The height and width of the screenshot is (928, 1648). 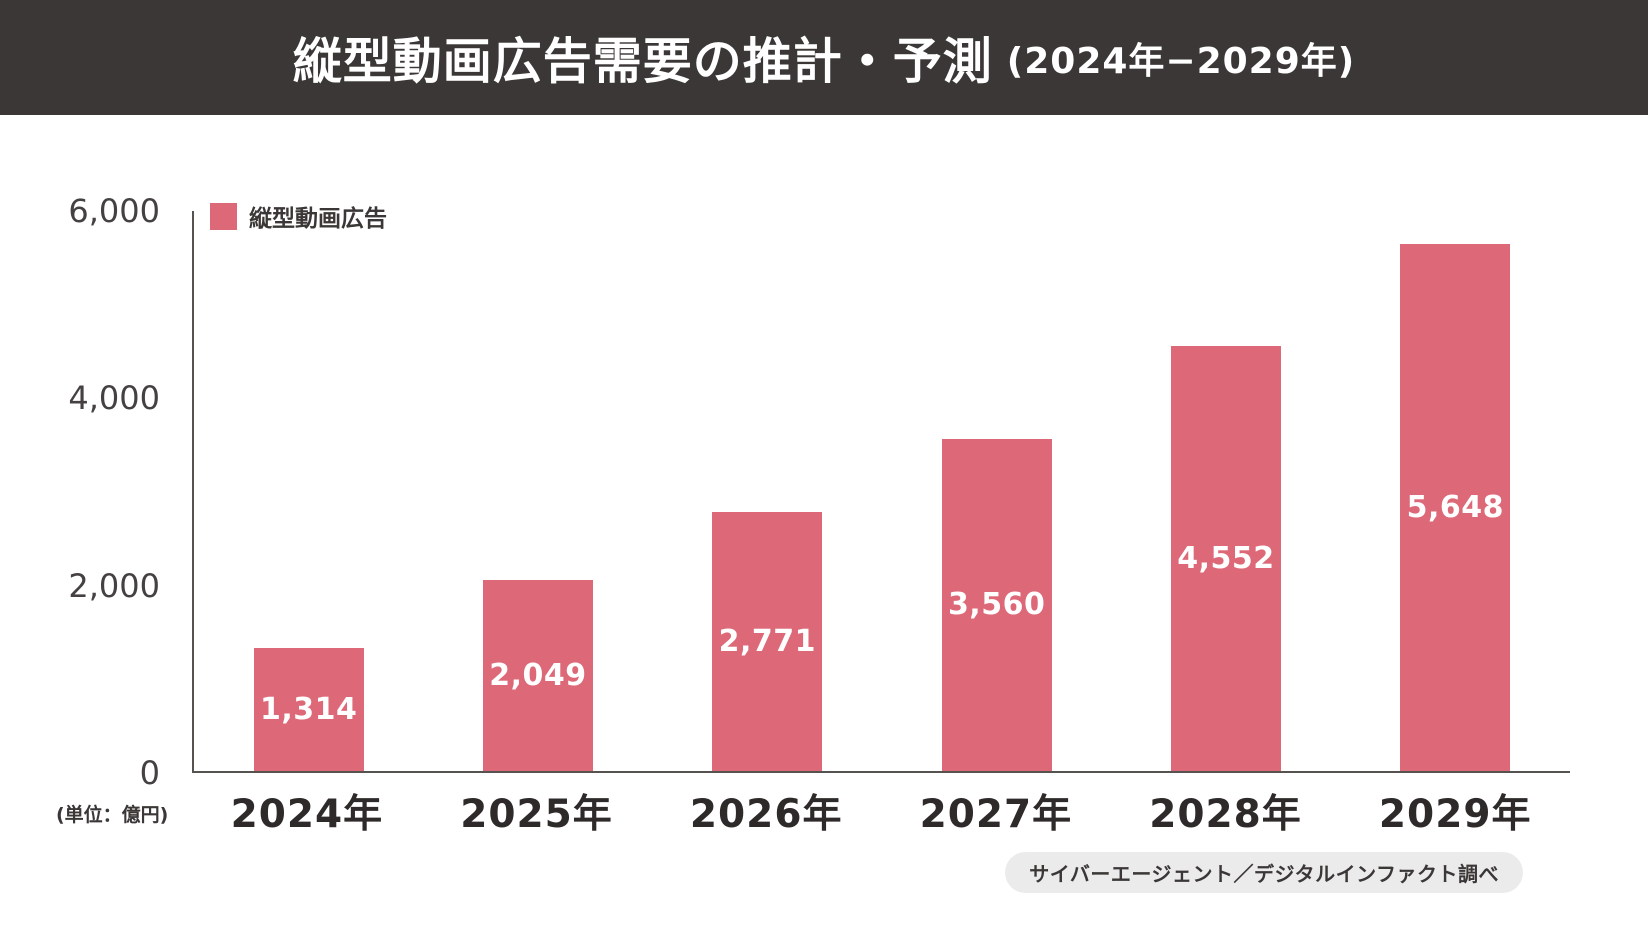 What do you see at coordinates (1455, 814) in the screenshot?
I see `x-tick-label: 2029年` at bounding box center [1455, 814].